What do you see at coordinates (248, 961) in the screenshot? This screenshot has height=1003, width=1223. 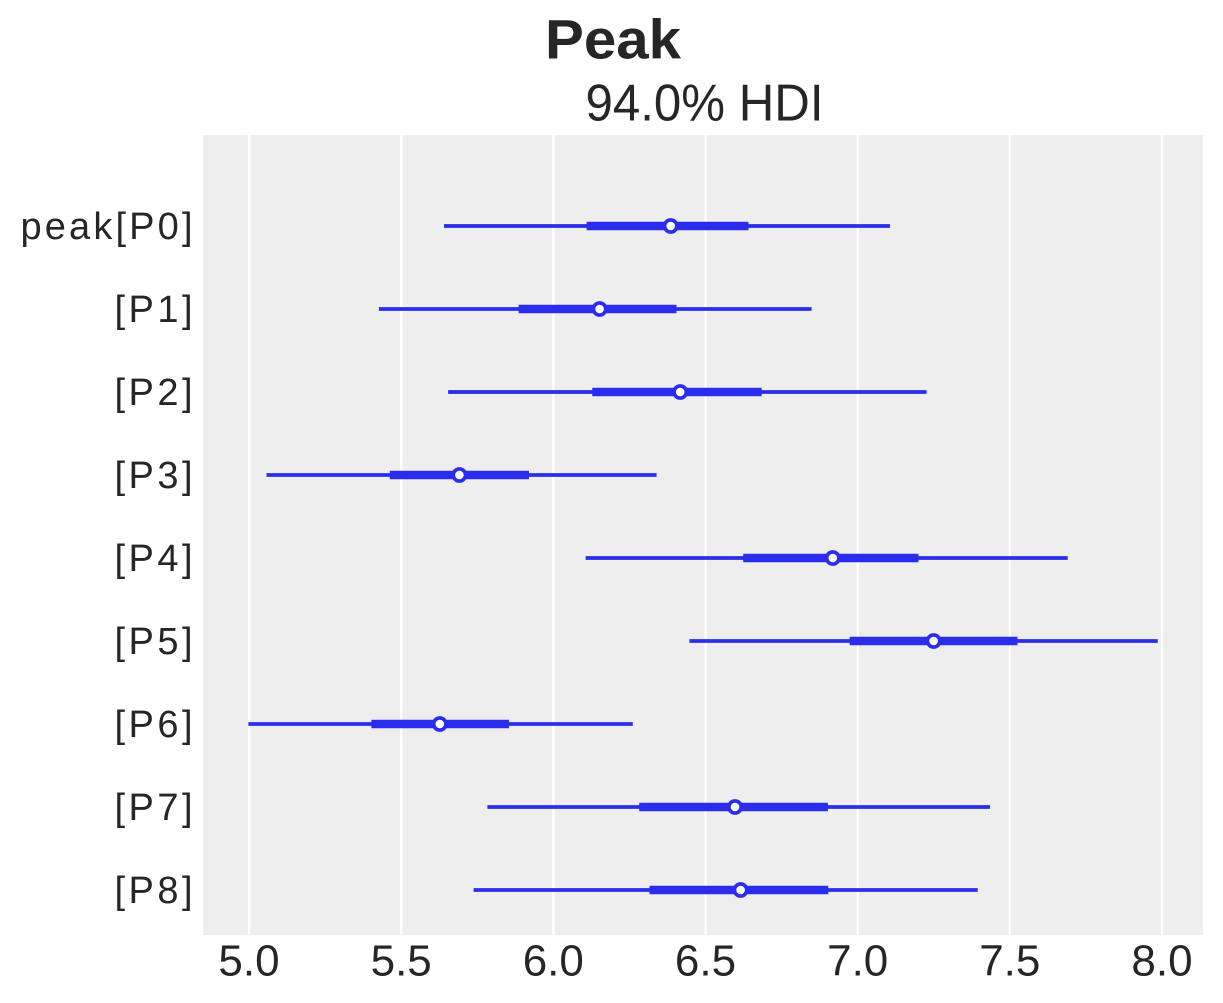 I see `svg-text: 5.0` at bounding box center [248, 961].